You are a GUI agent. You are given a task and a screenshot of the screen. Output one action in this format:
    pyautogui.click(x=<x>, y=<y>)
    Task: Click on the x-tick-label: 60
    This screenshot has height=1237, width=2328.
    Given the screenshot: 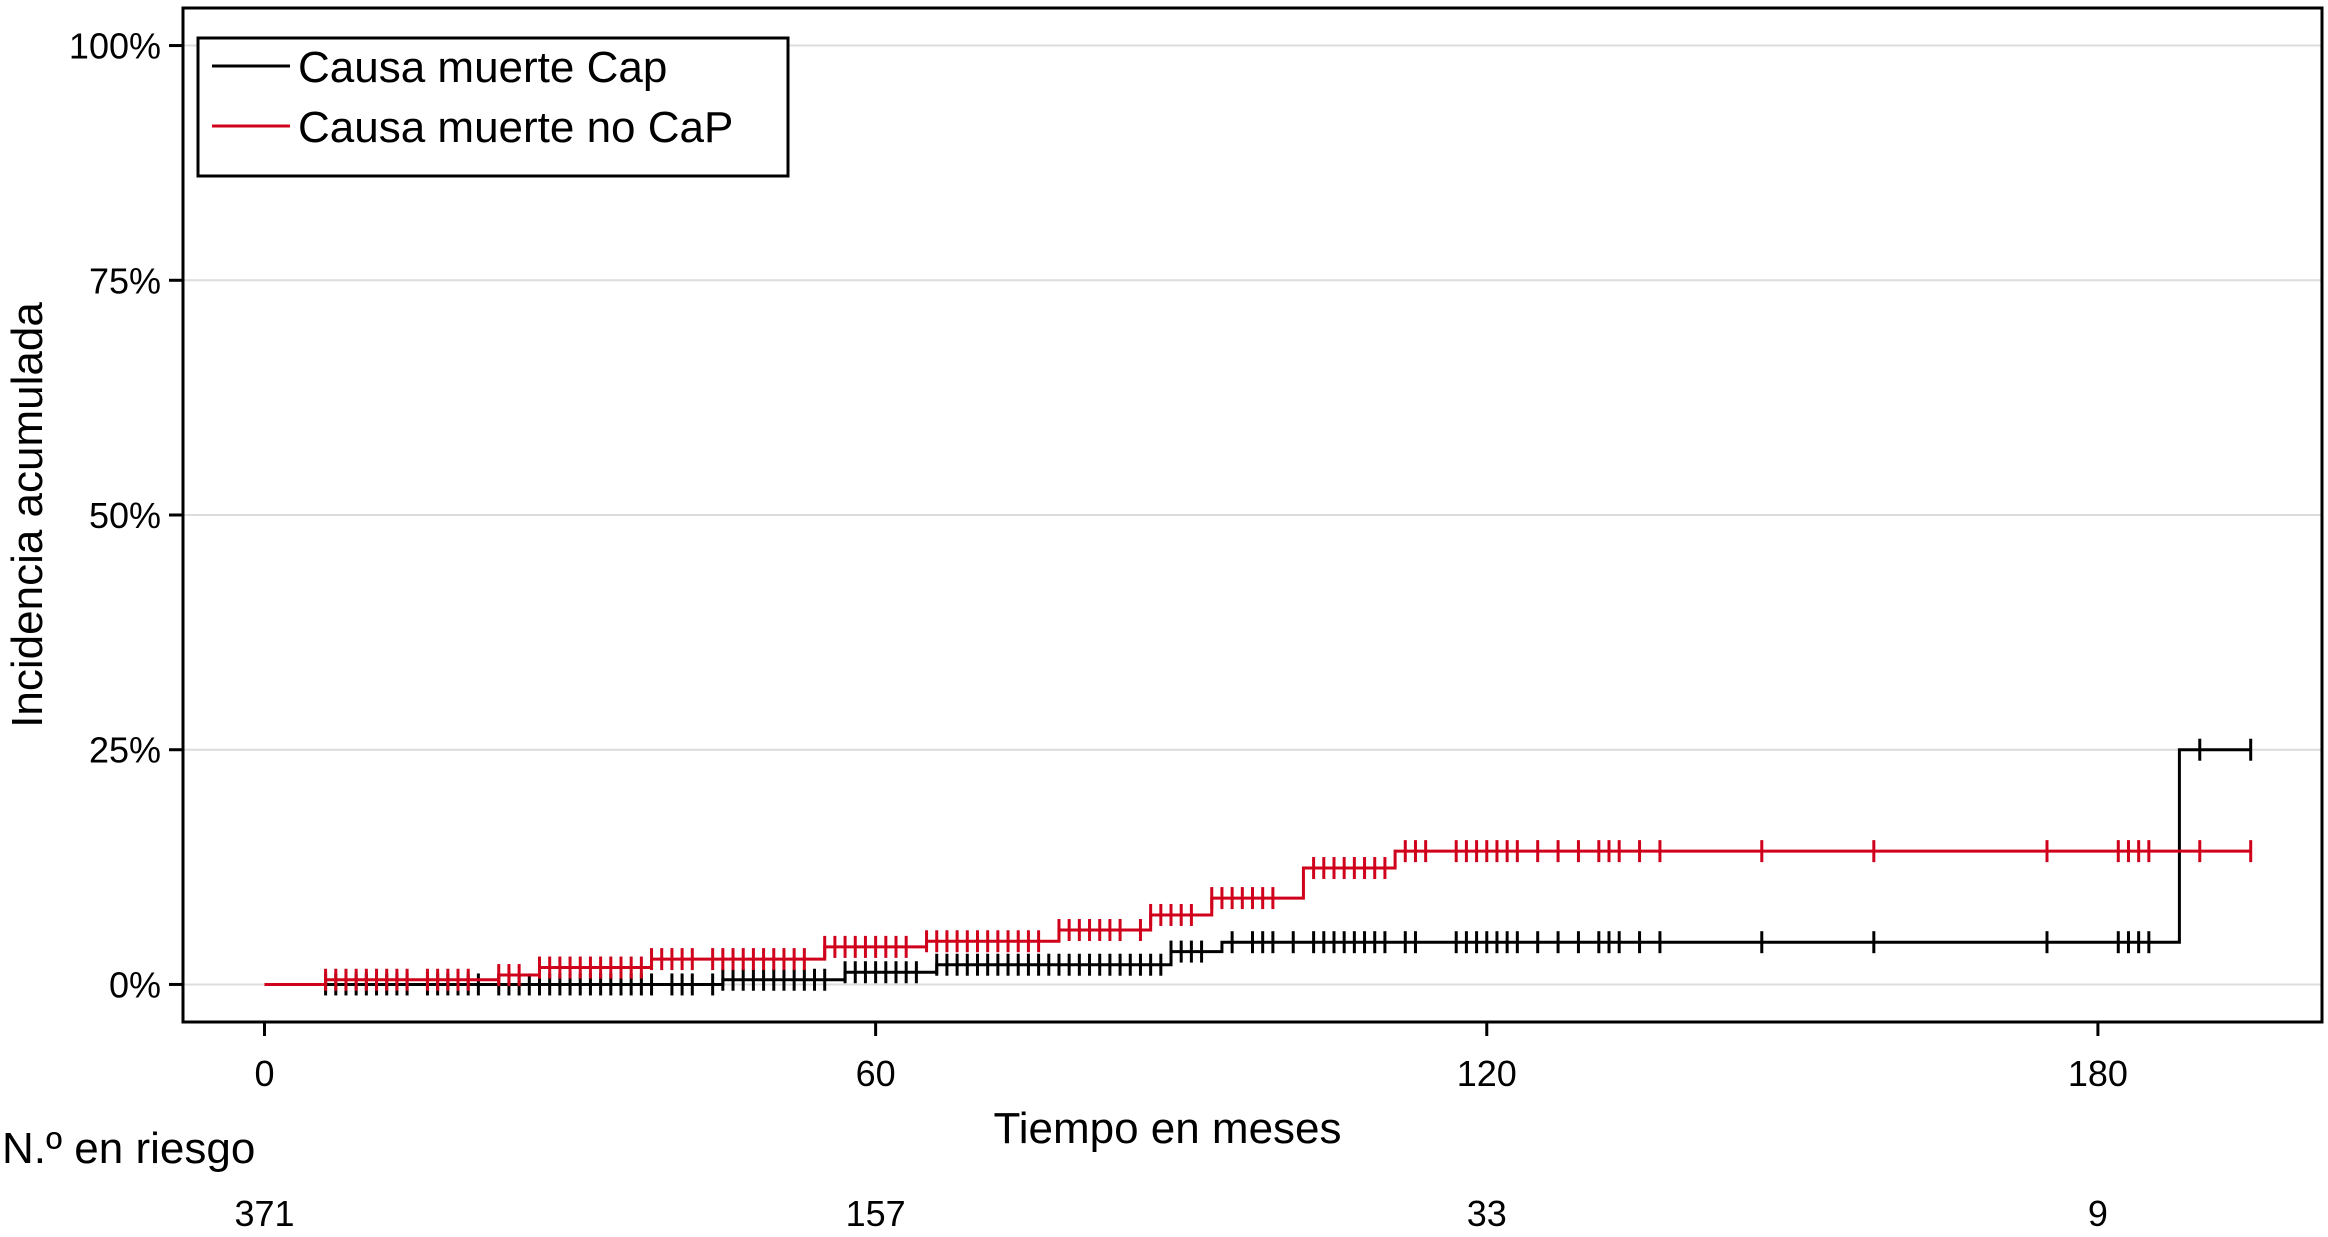 What is the action you would take?
    pyautogui.click(x=876, y=1073)
    